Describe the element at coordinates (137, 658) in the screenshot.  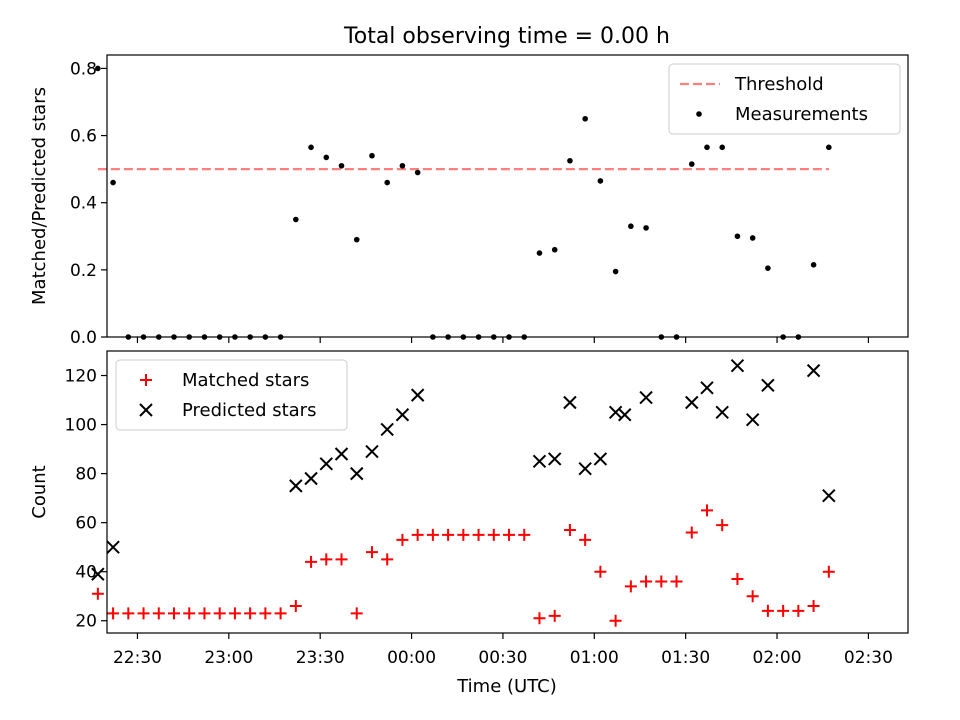
I see `x-tick-label: 22:30` at that location.